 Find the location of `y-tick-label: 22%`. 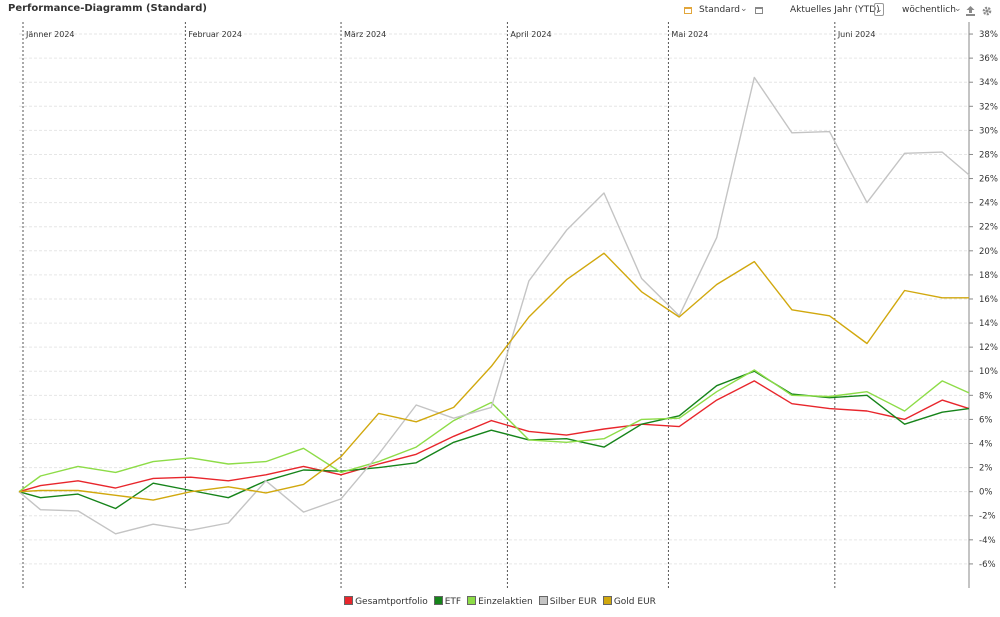

y-tick-label: 22% is located at coordinates (988, 228).